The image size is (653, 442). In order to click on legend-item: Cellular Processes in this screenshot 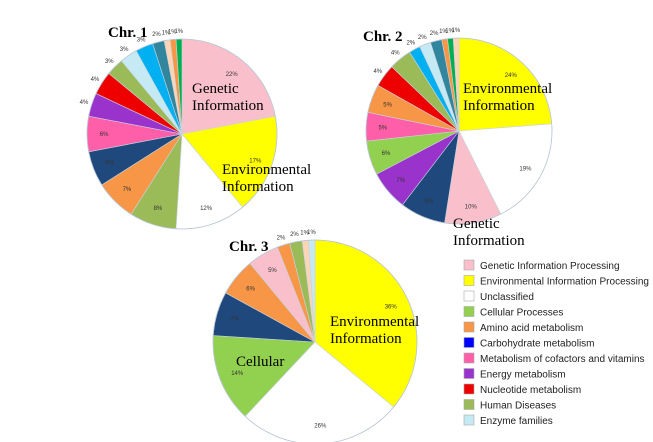, I will do `click(513, 312)`.